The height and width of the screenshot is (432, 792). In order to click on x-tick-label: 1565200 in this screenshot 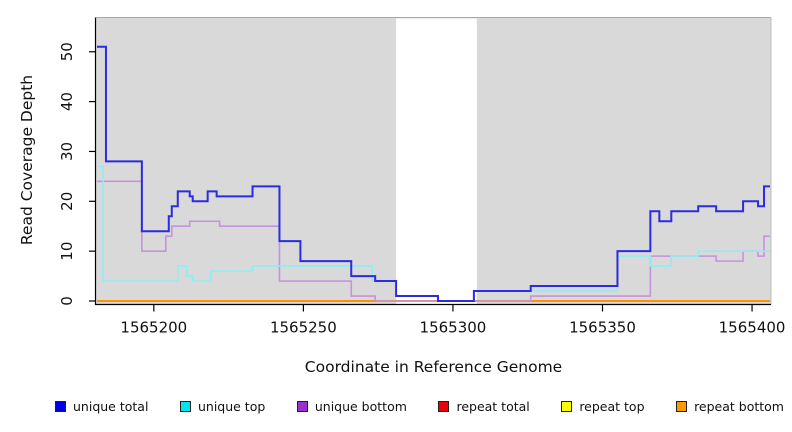, I will do `click(153, 328)`.